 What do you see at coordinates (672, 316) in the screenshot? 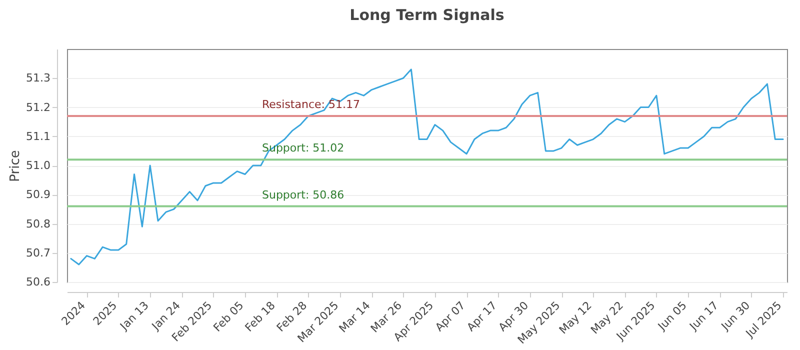
I see `x-tick-label: Jun 05` at bounding box center [672, 316].